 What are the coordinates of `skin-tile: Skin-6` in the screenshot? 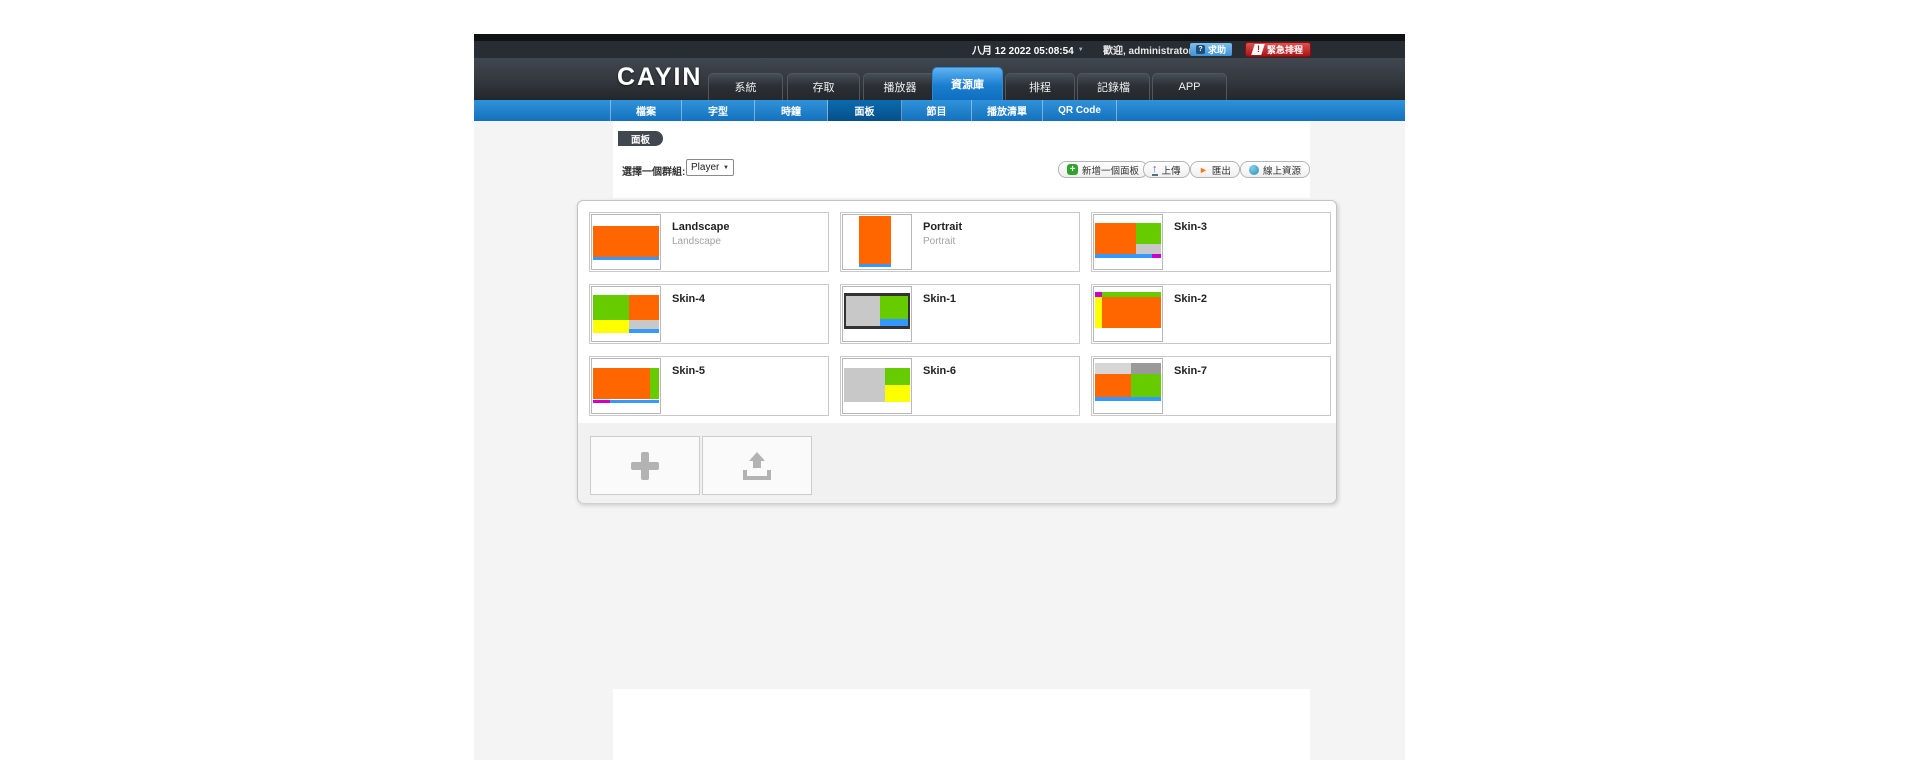 It's located at (960, 386).